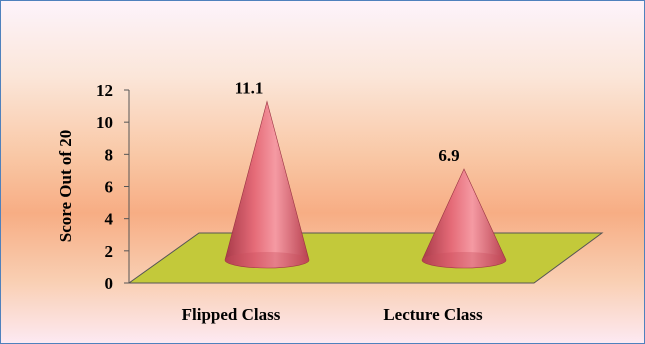 The height and width of the screenshot is (344, 645). Describe the element at coordinates (109, 154) in the screenshot. I see `y-tick-label: 8` at that location.